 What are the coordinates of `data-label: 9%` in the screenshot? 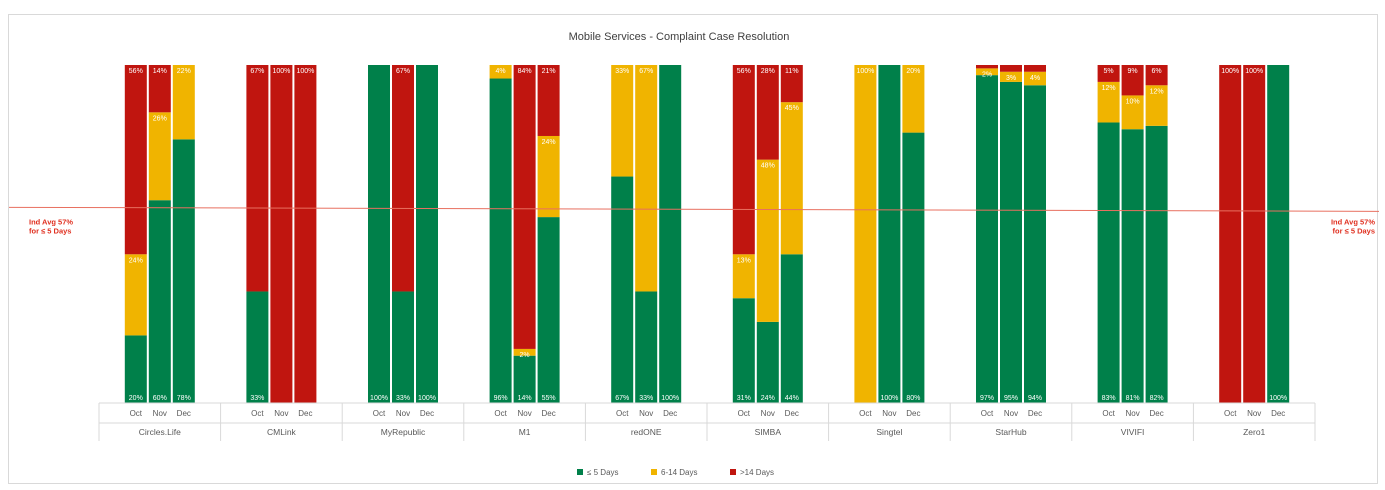 It's located at (1133, 71).